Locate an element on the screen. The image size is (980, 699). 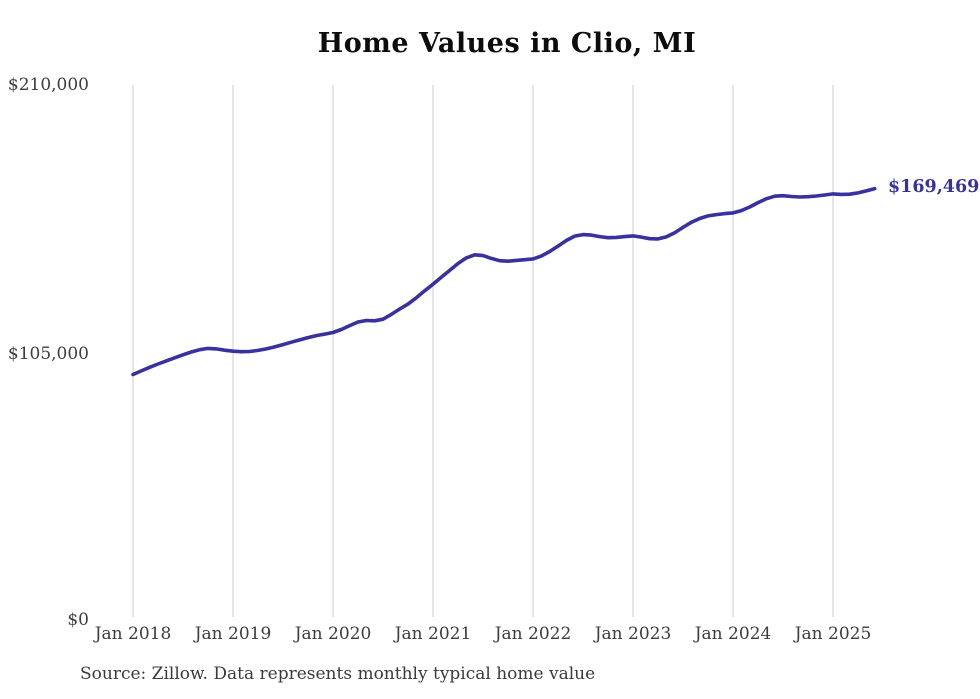
chart-title: Home Values in Clio, MI is located at coordinates (507, 43).